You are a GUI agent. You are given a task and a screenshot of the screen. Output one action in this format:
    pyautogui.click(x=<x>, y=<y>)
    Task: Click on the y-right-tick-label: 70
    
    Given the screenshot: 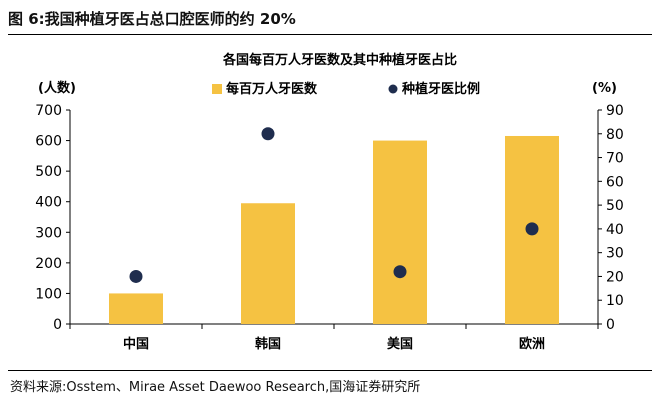 What is the action you would take?
    pyautogui.click(x=615, y=159)
    